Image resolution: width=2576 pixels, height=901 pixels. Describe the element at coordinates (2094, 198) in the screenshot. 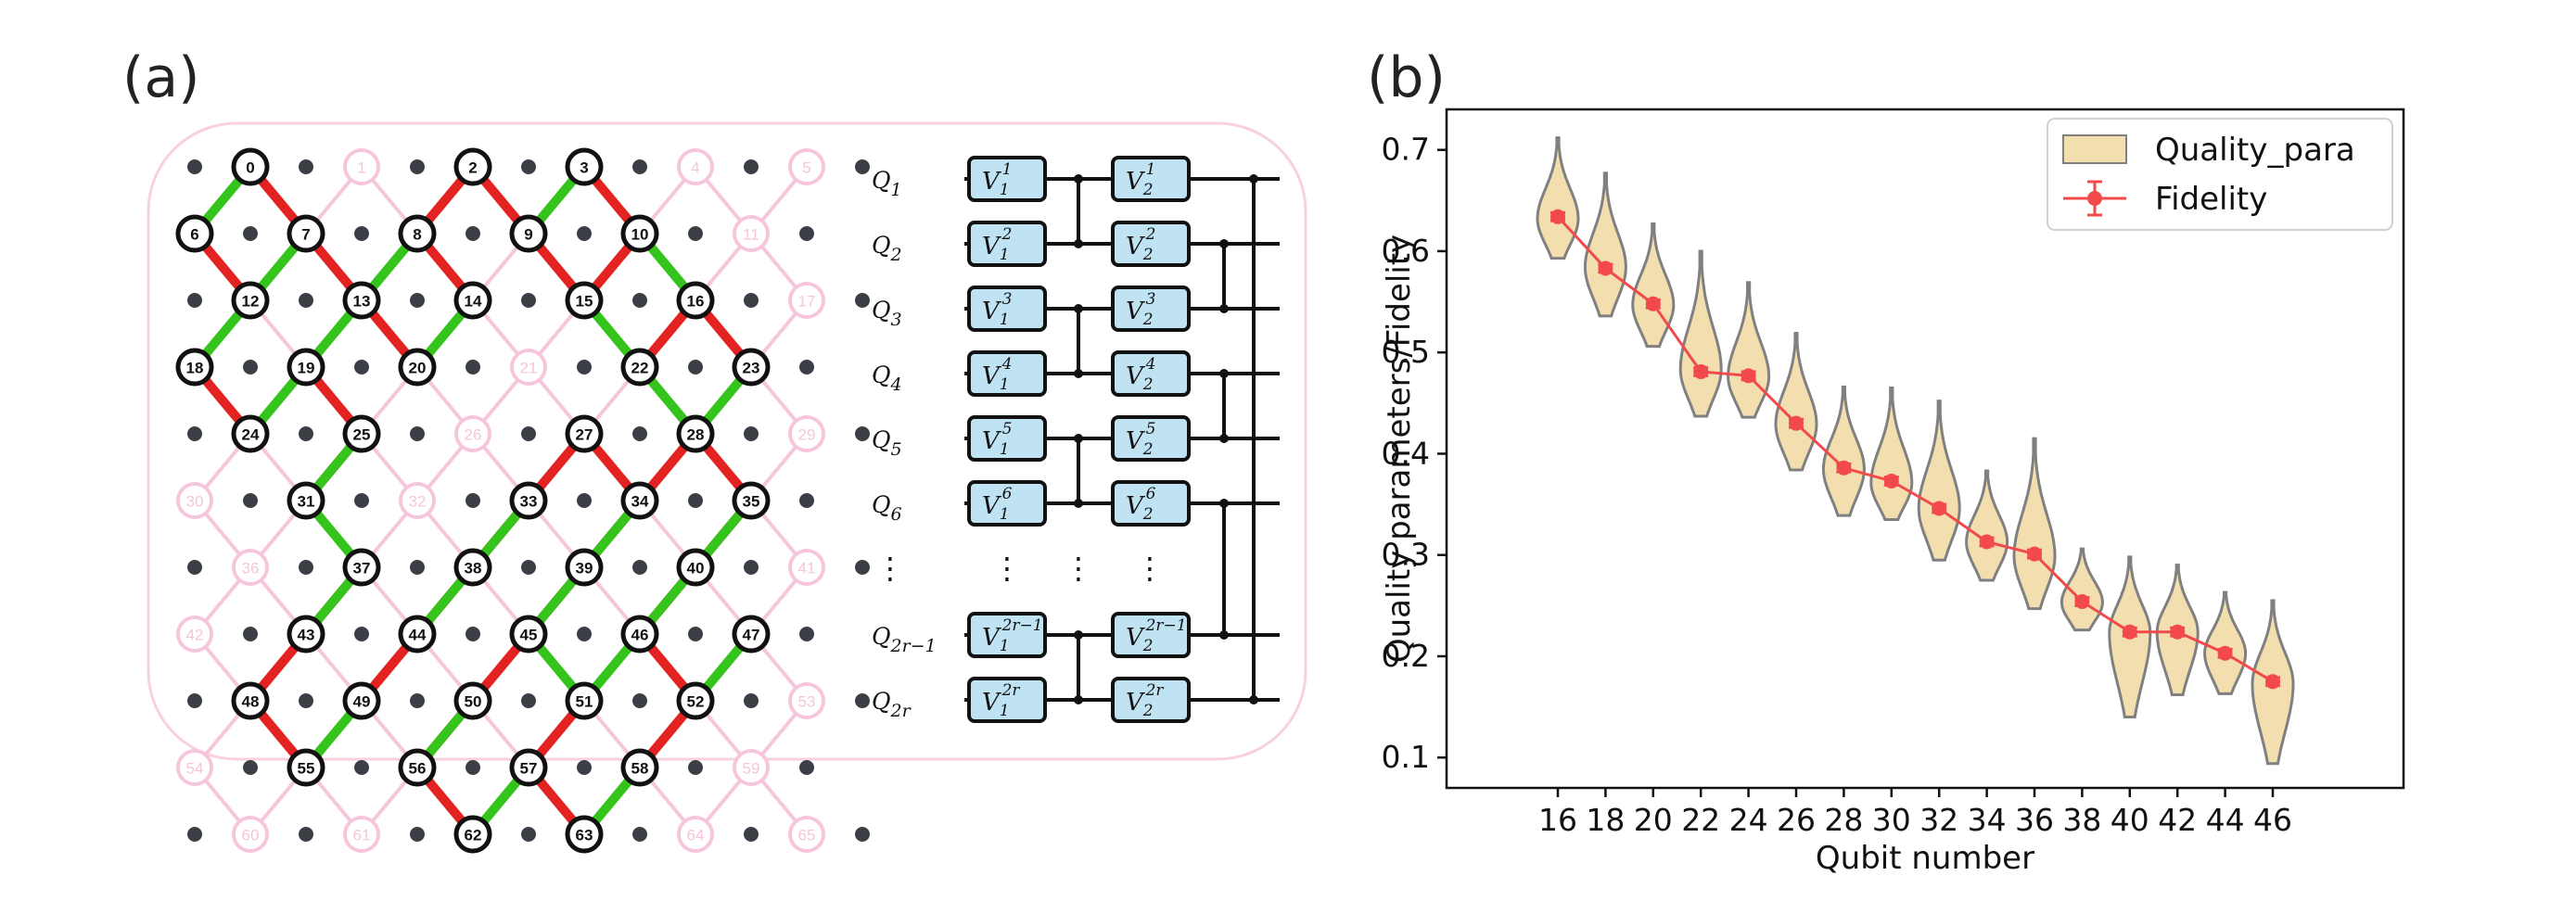

I see `legend-fidelity-marker` at that location.